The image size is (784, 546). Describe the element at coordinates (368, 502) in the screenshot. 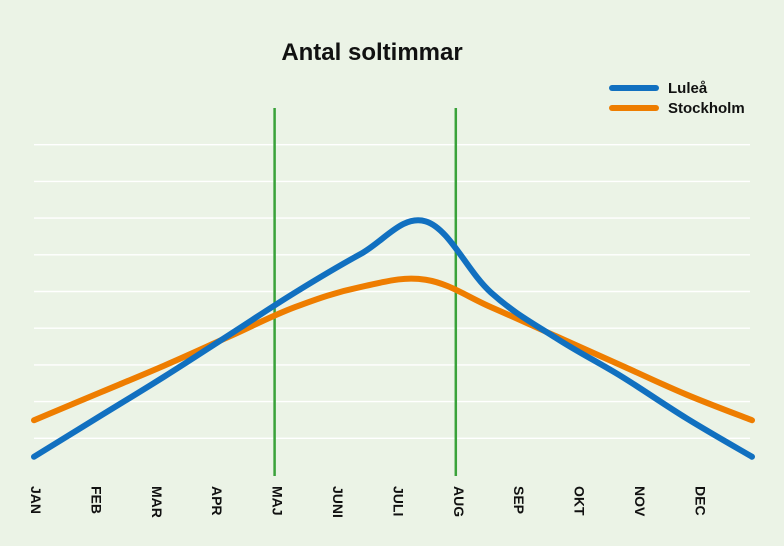

I see `x-axis-ticks: JAN FEB MAR APR MAJ JUNI JULI AUG SEP OKT NOV DEC` at that location.